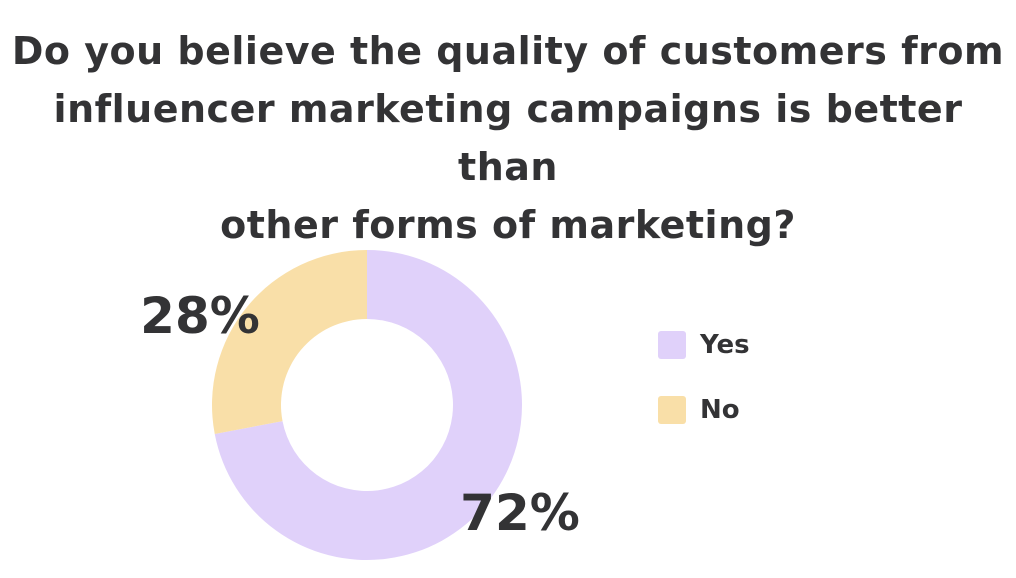 This screenshot has height=578, width=1016. Describe the element at coordinates (200, 316) in the screenshot. I see `data-label-no: 28%` at that location.